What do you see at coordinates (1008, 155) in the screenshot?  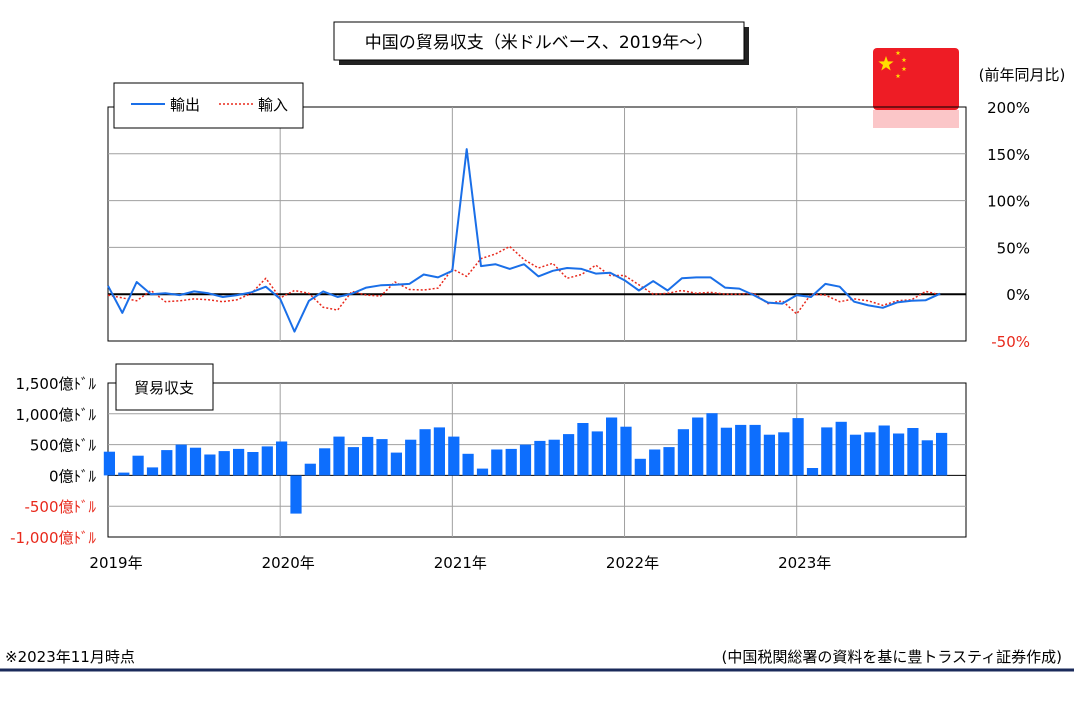 I see `y-tick-label-right: 150%` at bounding box center [1008, 155].